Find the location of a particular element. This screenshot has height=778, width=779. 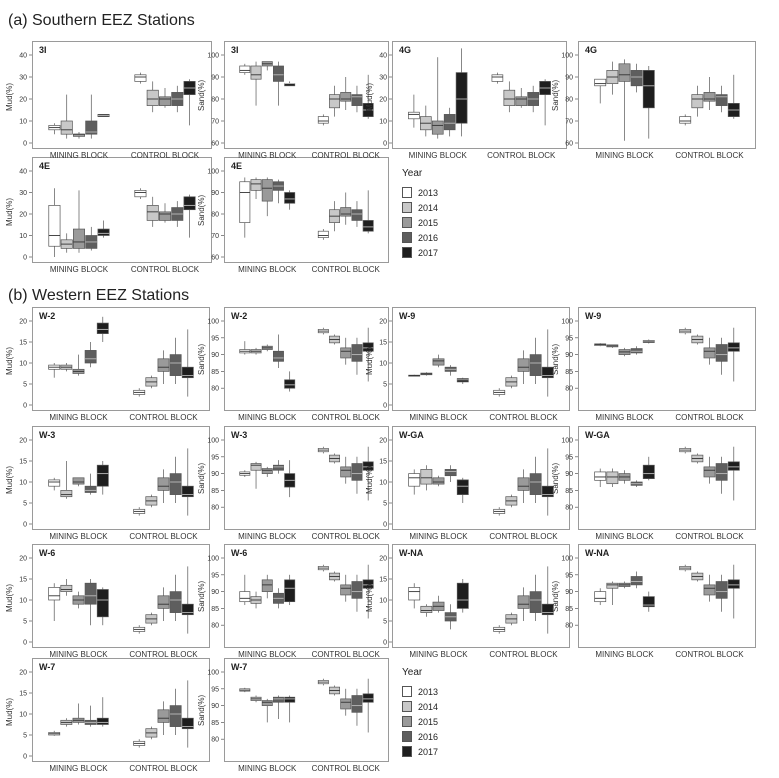

legend-label: 2016 is located at coordinates (428, 736).